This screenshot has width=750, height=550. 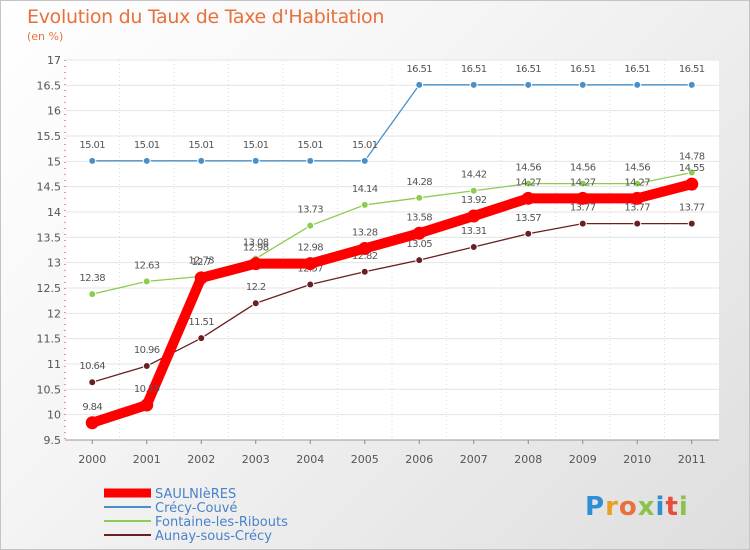 I want to click on x-tick-label: 2007, so click(x=474, y=459).